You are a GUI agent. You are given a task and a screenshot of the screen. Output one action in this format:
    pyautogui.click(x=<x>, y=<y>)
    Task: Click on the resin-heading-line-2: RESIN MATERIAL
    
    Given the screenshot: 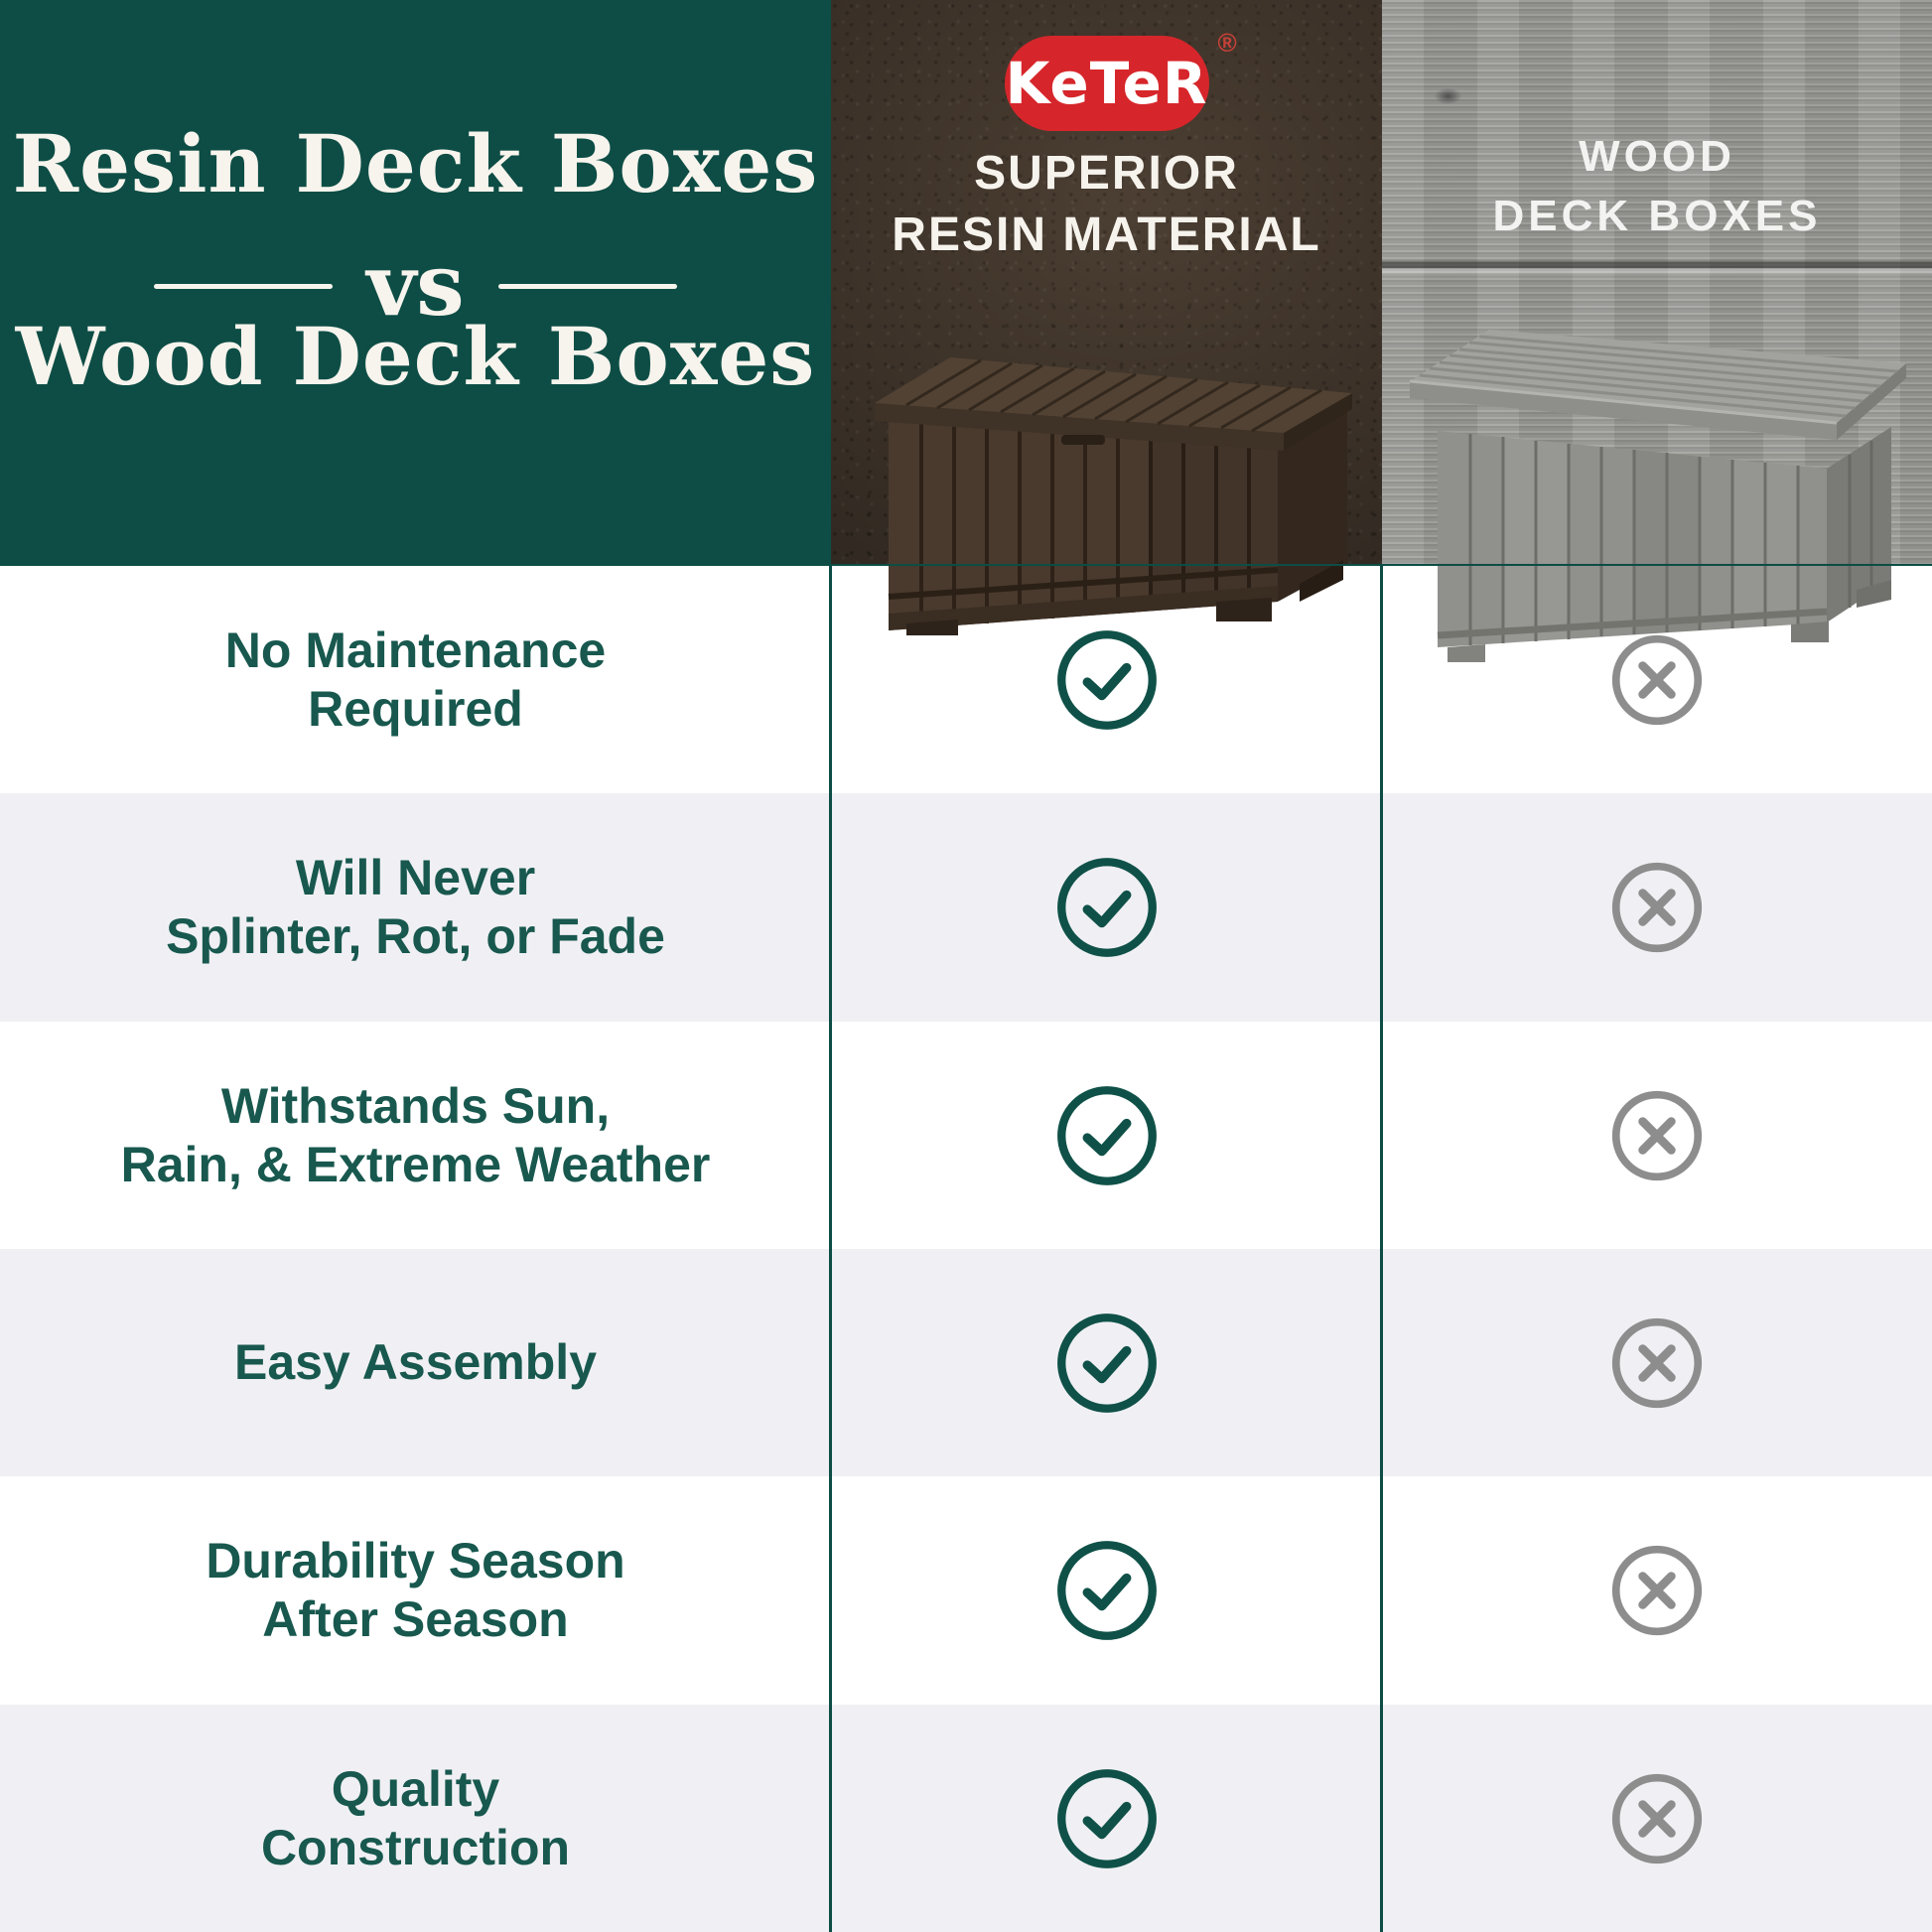 What is the action you would take?
    pyautogui.click(x=1106, y=234)
    